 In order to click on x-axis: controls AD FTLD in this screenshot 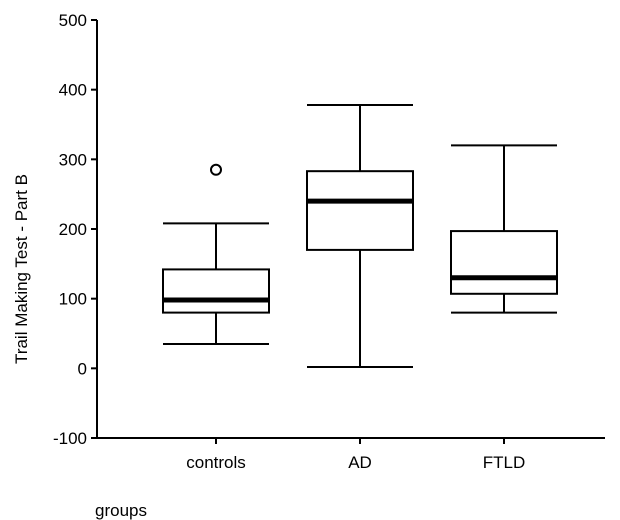, I will do `click(351, 454)`.